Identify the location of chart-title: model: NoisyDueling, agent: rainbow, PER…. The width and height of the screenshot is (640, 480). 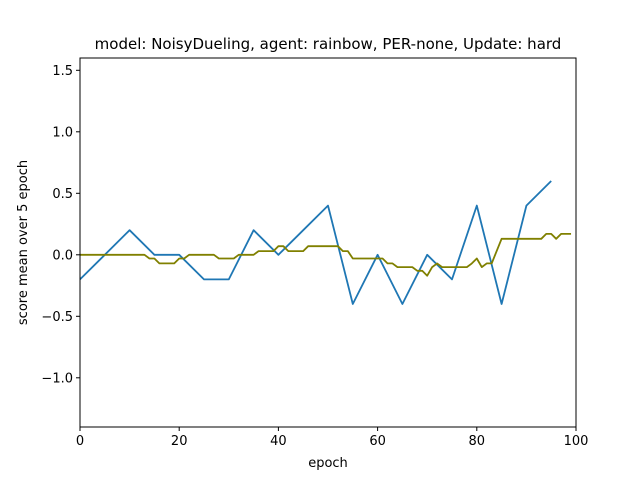
(328, 44).